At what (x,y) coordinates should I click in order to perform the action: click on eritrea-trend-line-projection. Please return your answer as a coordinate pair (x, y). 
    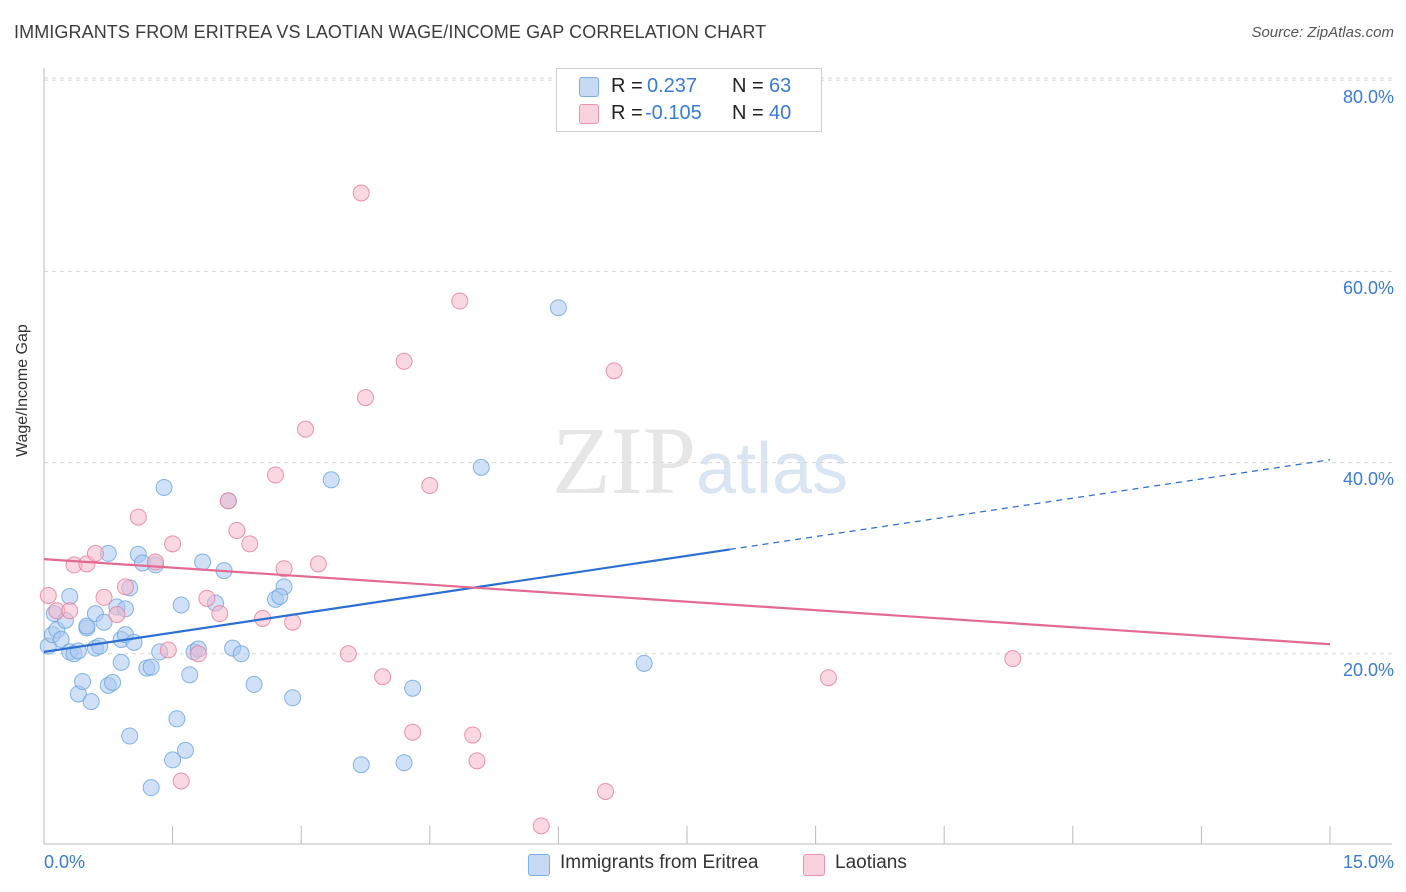
    Looking at the image, I should click on (1030, 504).